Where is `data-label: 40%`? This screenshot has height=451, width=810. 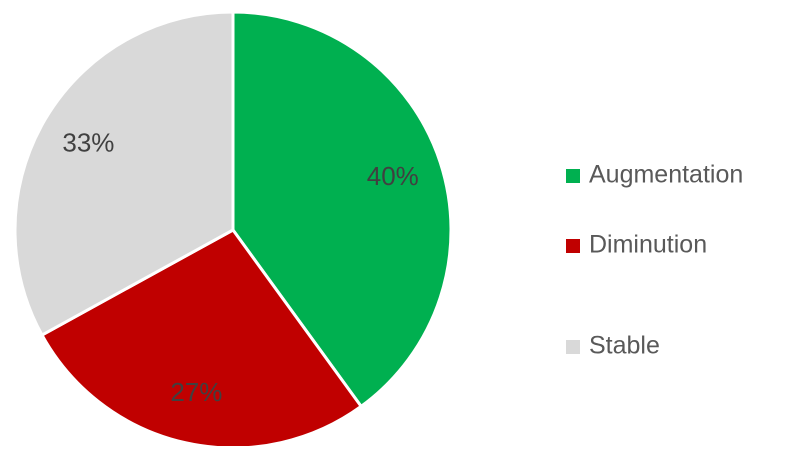
data-label: 40% is located at coordinates (393, 176).